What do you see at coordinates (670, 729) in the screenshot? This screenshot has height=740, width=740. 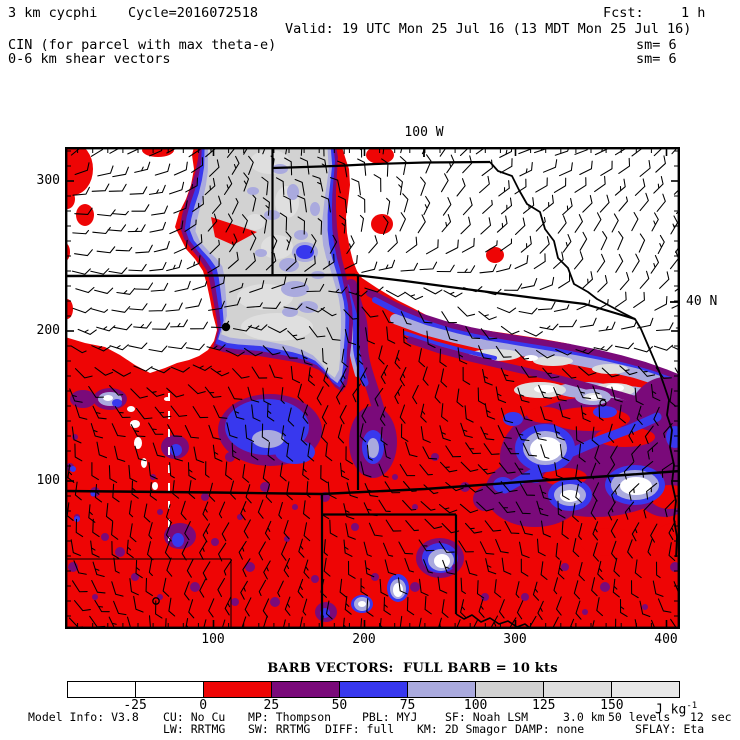 I see `model-info-item: SFLAY: Eta` at bounding box center [670, 729].